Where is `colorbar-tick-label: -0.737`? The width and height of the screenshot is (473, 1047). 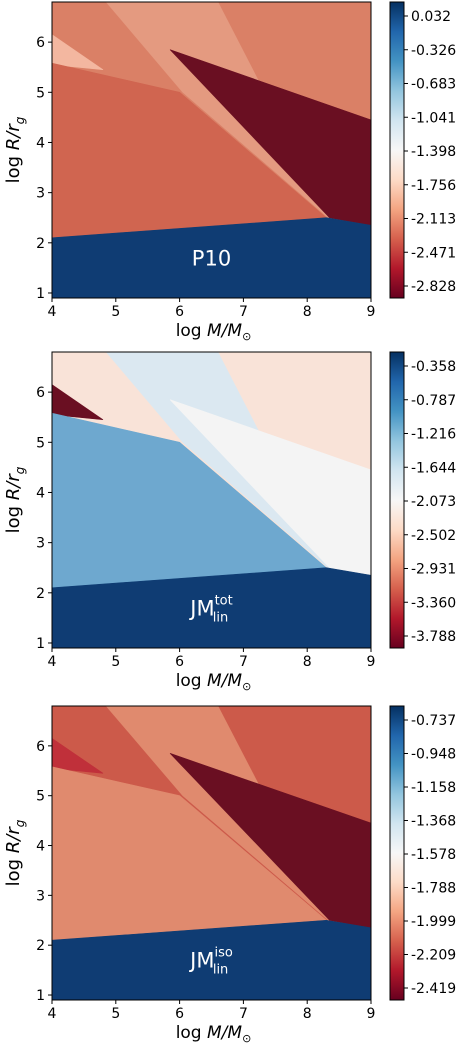
colorbar-tick-label: -0.737 is located at coordinates (433, 721).